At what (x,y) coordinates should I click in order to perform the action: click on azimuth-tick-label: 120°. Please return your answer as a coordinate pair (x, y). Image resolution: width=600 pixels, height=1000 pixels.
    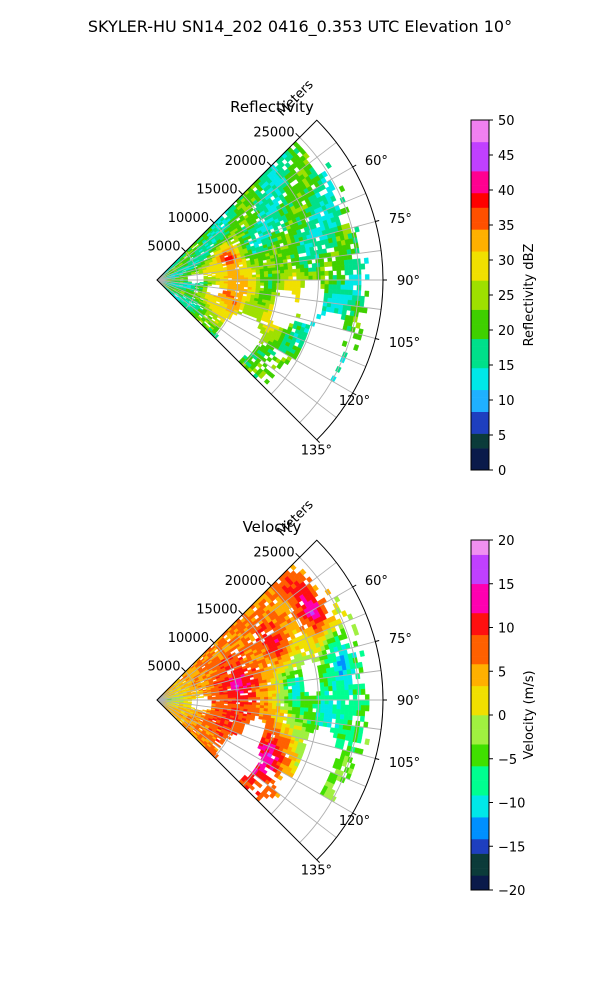
    Looking at the image, I should click on (354, 401).